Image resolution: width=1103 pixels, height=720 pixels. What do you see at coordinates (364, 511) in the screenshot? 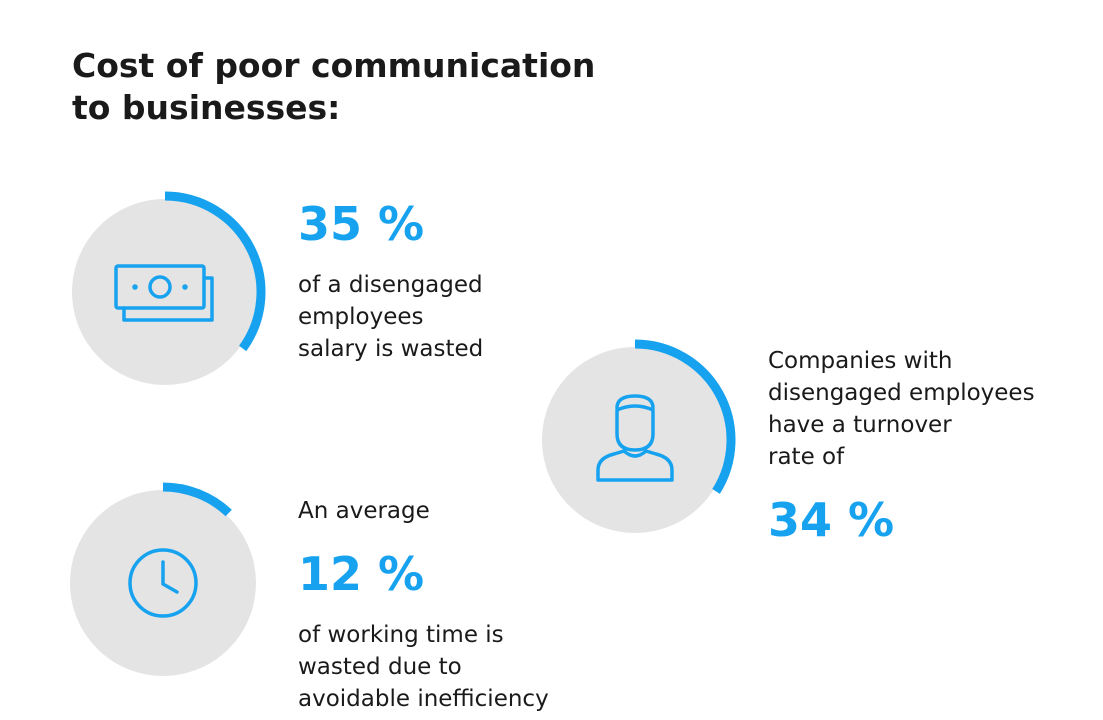
I see `stat-text: An average` at bounding box center [364, 511].